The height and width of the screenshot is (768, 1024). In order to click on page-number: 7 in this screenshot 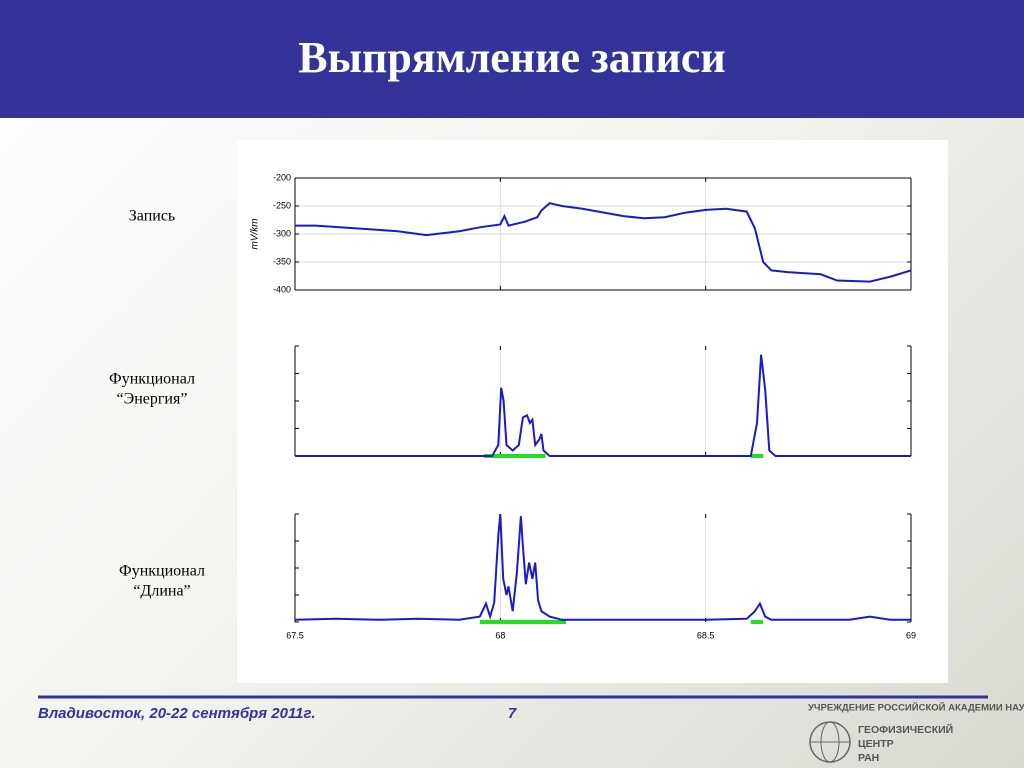, I will do `click(512, 713)`.